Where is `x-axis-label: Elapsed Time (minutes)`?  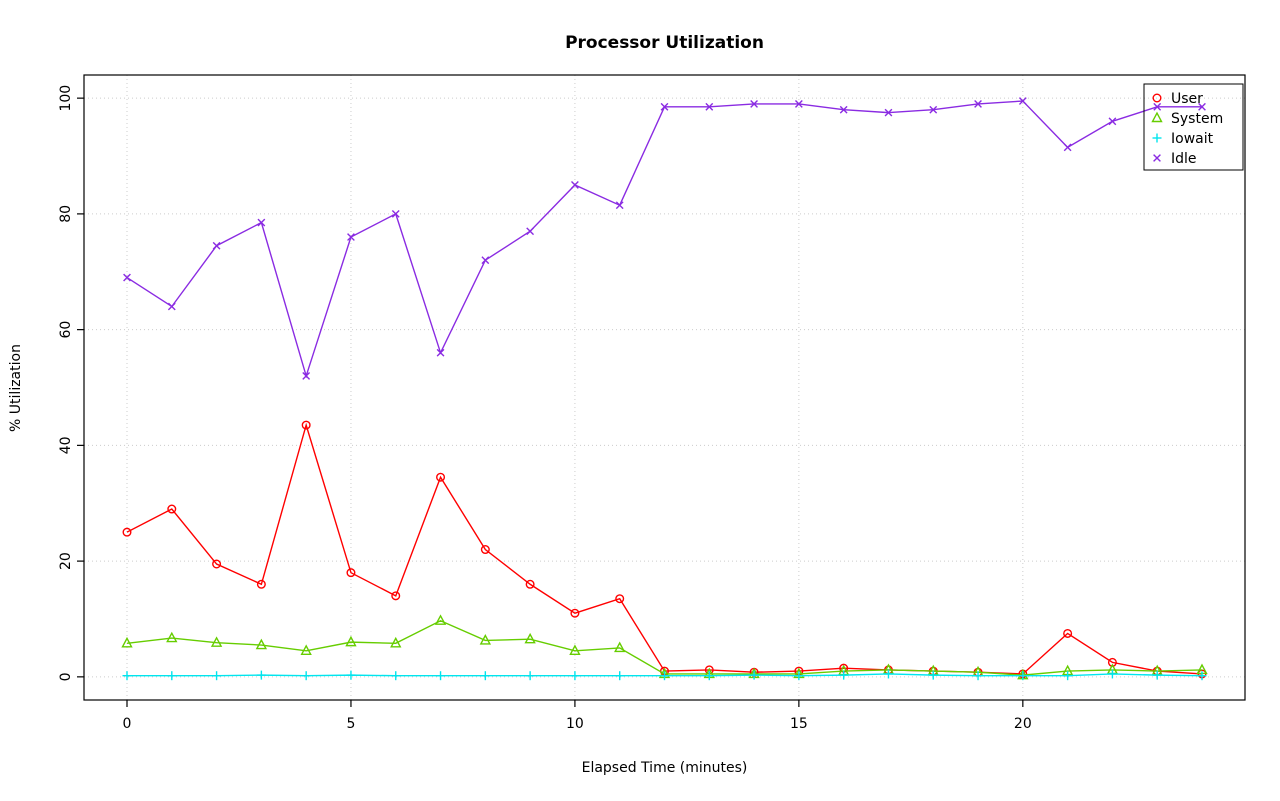
x-axis-label: Elapsed Time (minutes) is located at coordinates (664, 768).